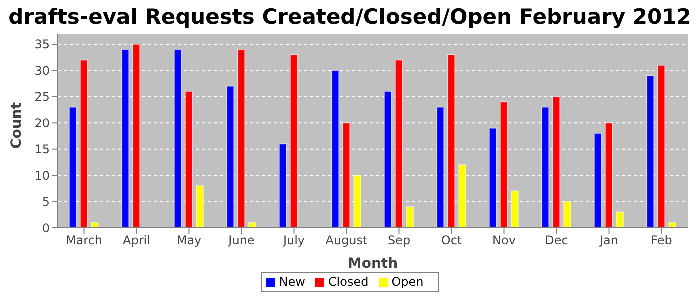  What do you see at coordinates (661, 241) in the screenshot?
I see `x-tick-label: Feb` at bounding box center [661, 241].